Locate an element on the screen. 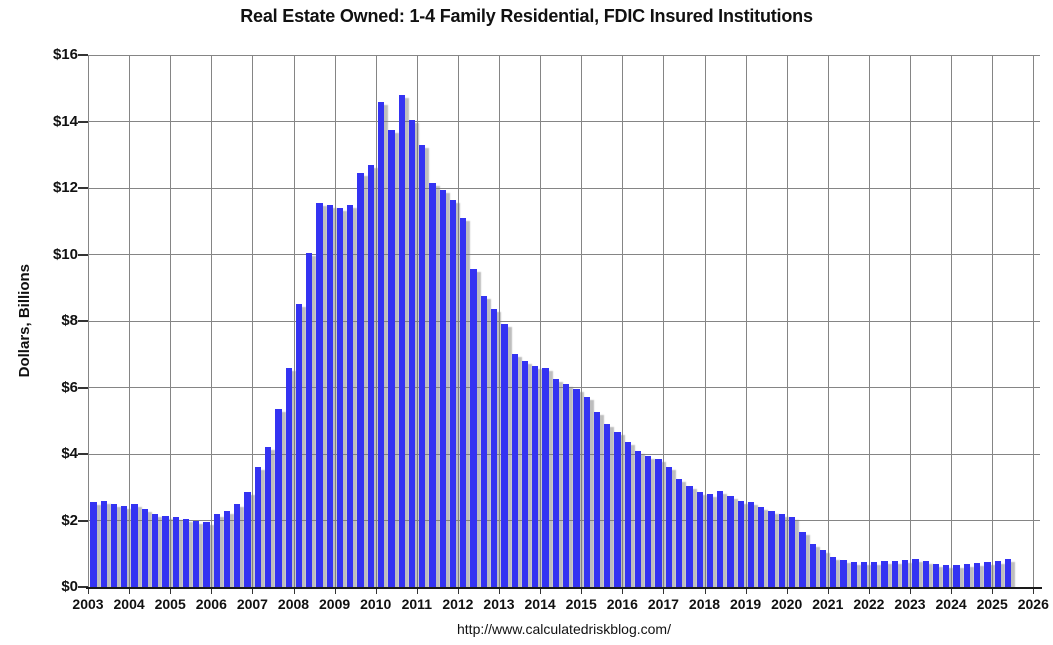 This screenshot has height=645, width=1053. bar-2024-q1 is located at coordinates (956, 575).